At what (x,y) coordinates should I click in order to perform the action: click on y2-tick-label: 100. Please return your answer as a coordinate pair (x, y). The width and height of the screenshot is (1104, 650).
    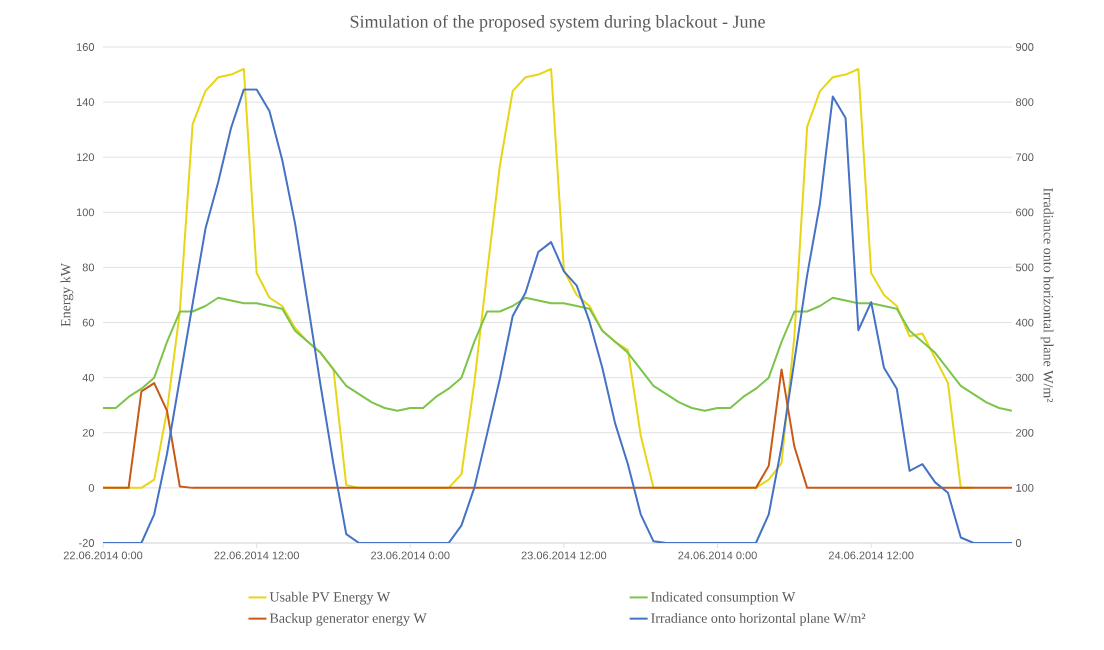
    Looking at the image, I should click on (1025, 487).